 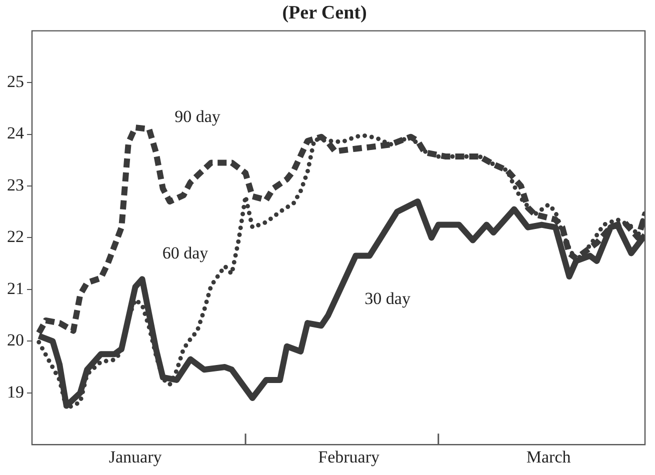 What do you see at coordinates (324, 13) in the screenshot?
I see `chart-title: (Per Cent)` at bounding box center [324, 13].